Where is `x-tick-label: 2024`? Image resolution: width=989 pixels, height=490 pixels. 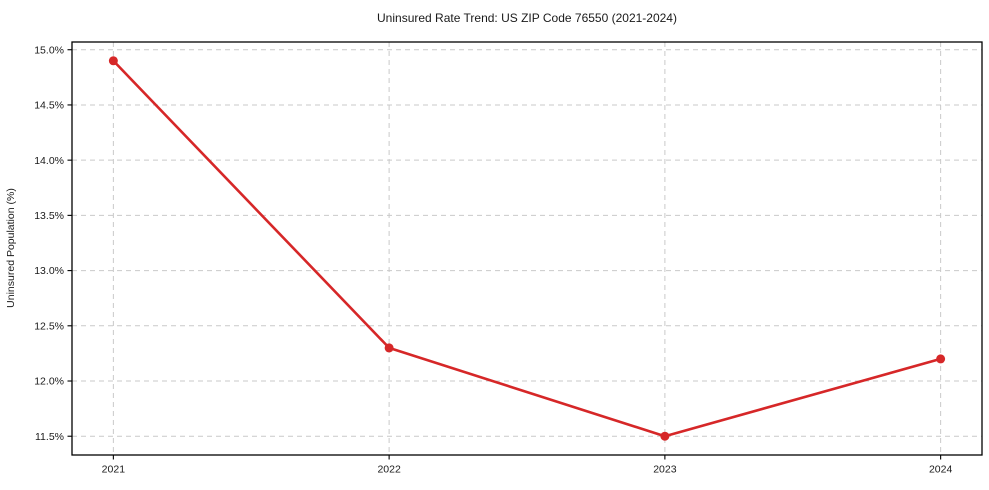
x-tick-label: 2024 is located at coordinates (941, 470).